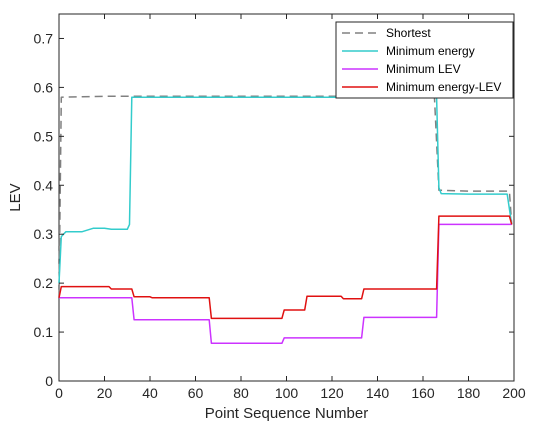 This screenshot has width=550, height=433. Describe the element at coordinates (44, 87) in the screenshot. I see `y-tick-label: 0.6` at that location.